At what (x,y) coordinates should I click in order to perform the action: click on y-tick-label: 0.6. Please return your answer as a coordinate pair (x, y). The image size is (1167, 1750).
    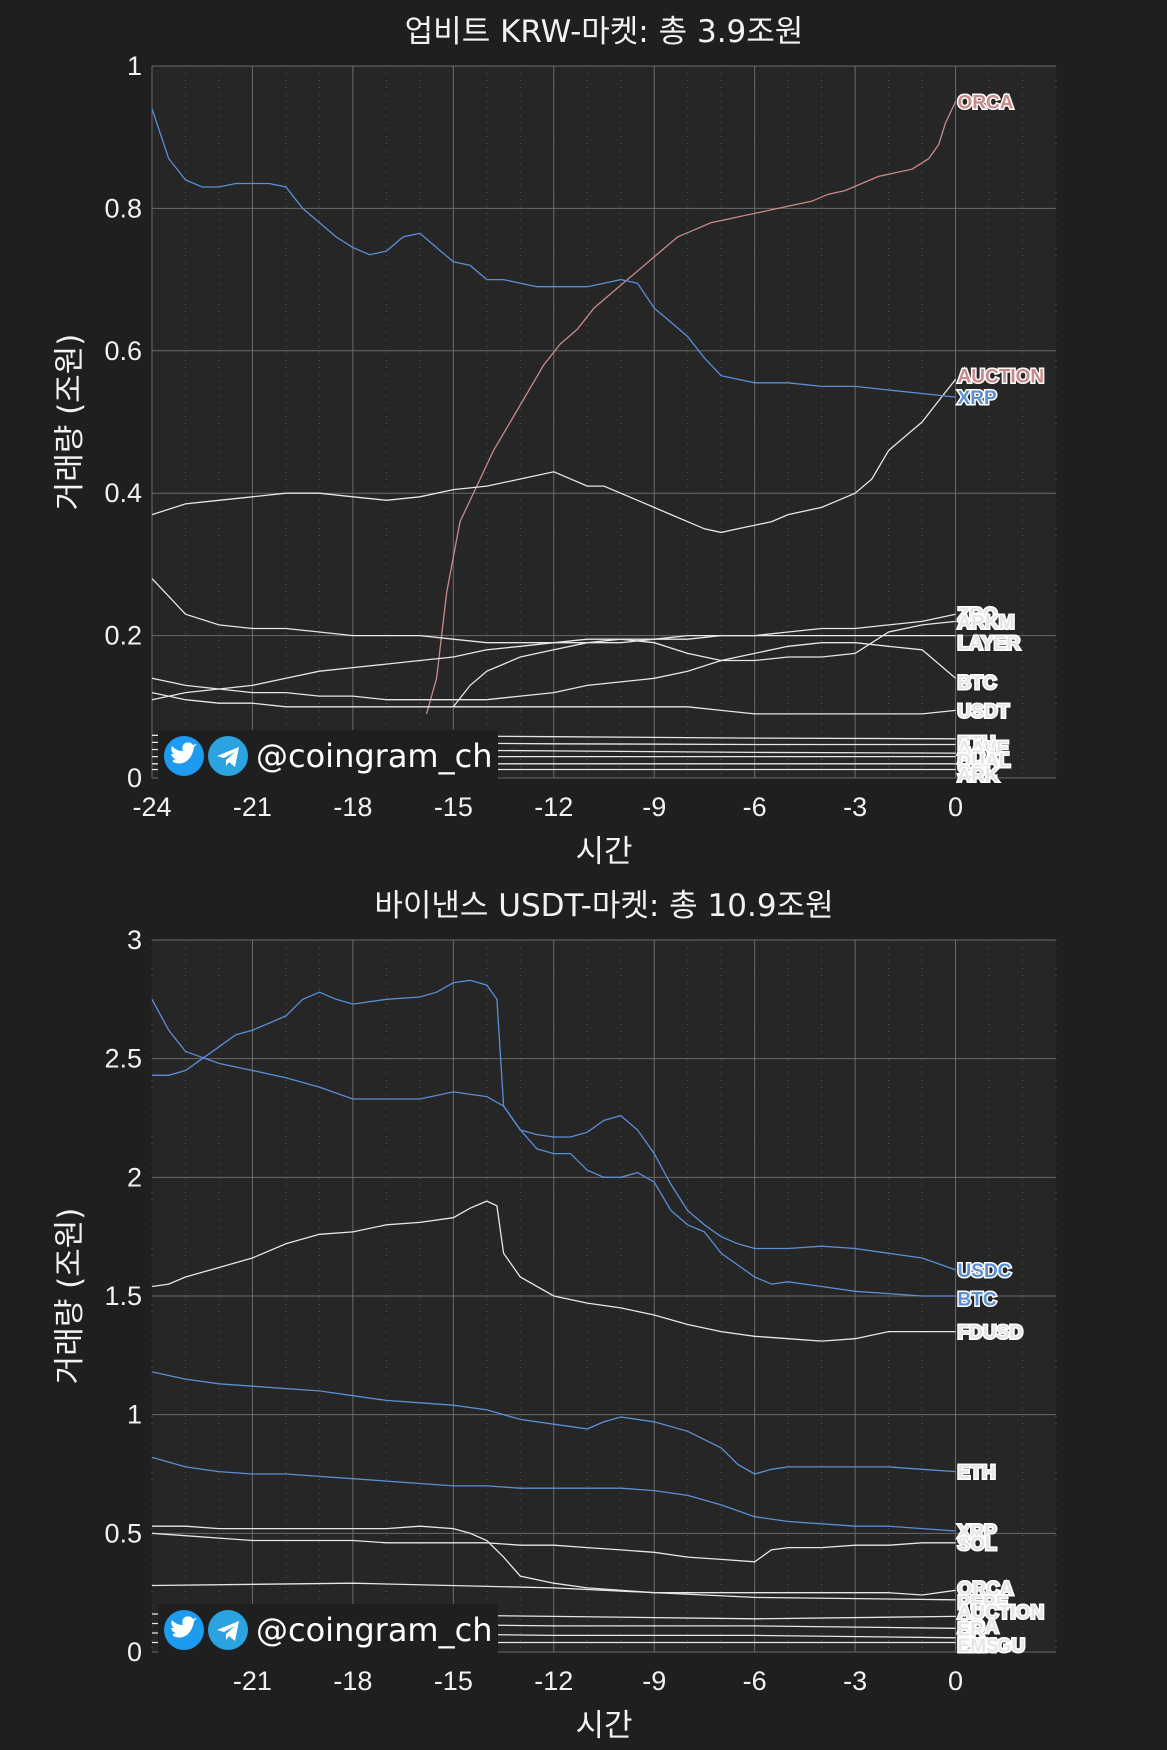
    Looking at the image, I should click on (123, 351).